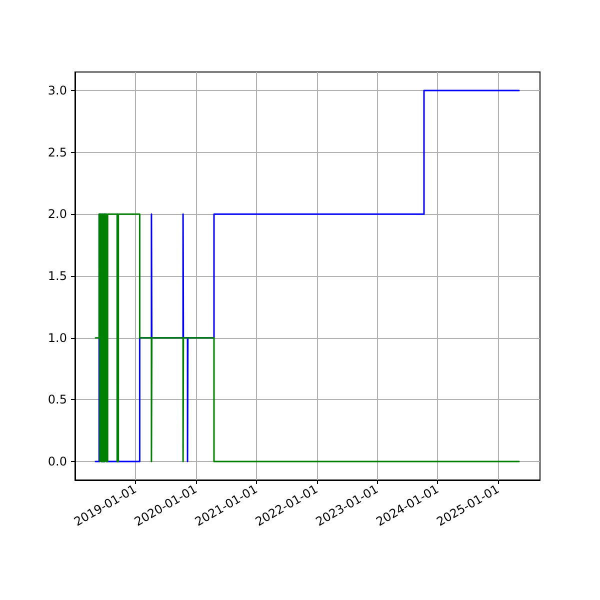 The height and width of the screenshot is (600, 600). Describe the element at coordinates (57, 91) in the screenshot. I see `y-tick-label: 3.0` at that location.